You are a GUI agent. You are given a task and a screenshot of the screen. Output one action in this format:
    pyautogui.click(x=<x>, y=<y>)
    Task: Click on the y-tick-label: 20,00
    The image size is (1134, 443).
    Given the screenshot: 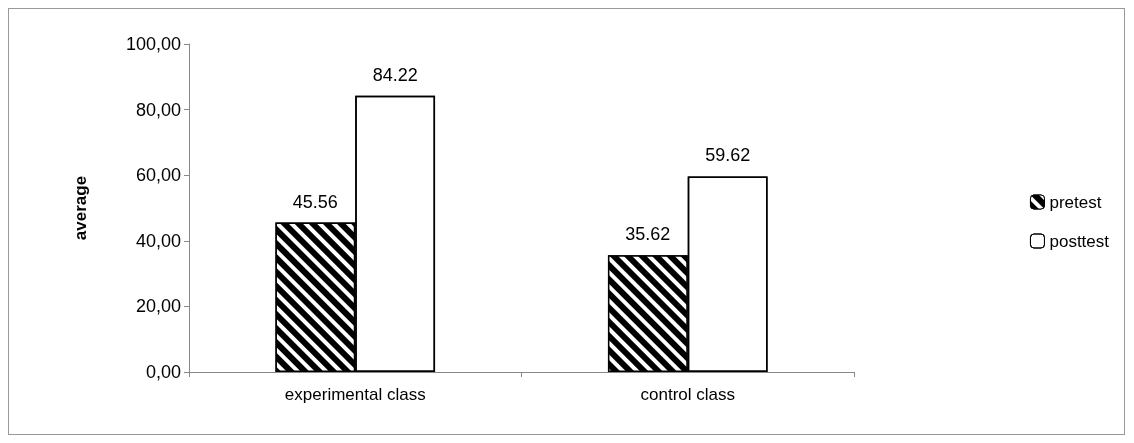 What is the action you would take?
    pyautogui.click(x=158, y=306)
    